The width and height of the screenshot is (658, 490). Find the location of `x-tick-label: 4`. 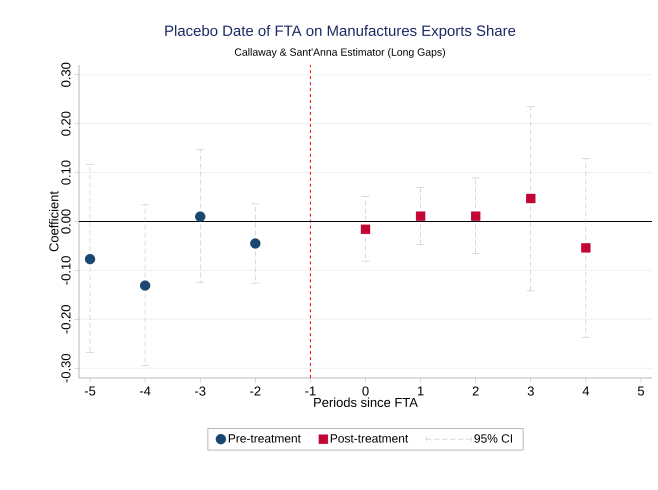

x-tick-label: 4 is located at coordinates (586, 391).